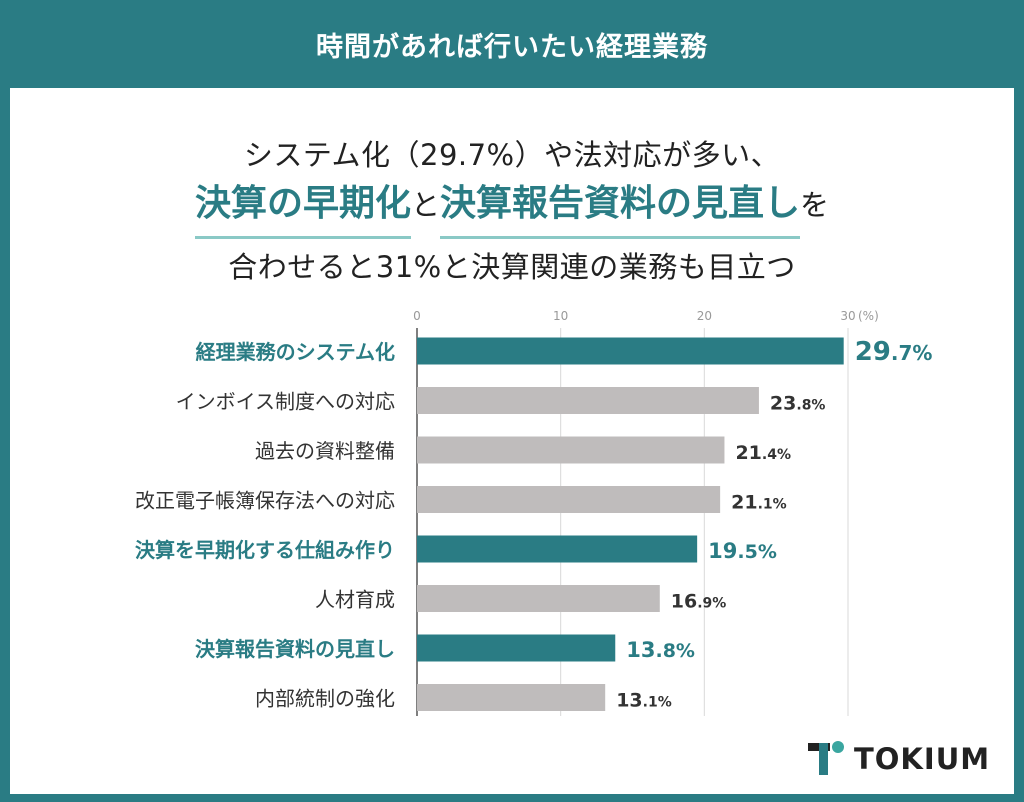 This screenshot has width=1024, height=802. Describe the element at coordinates (894, 352) in the screenshot. I see `data-label: 29.7%` at that location.